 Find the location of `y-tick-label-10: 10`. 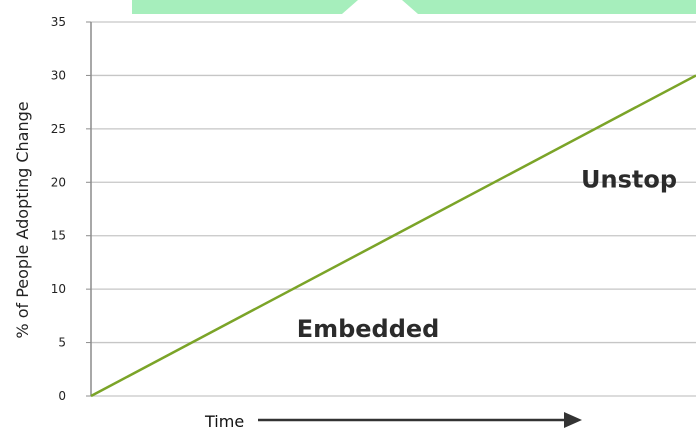

y-tick-label-10: 10 is located at coordinates (58, 289).